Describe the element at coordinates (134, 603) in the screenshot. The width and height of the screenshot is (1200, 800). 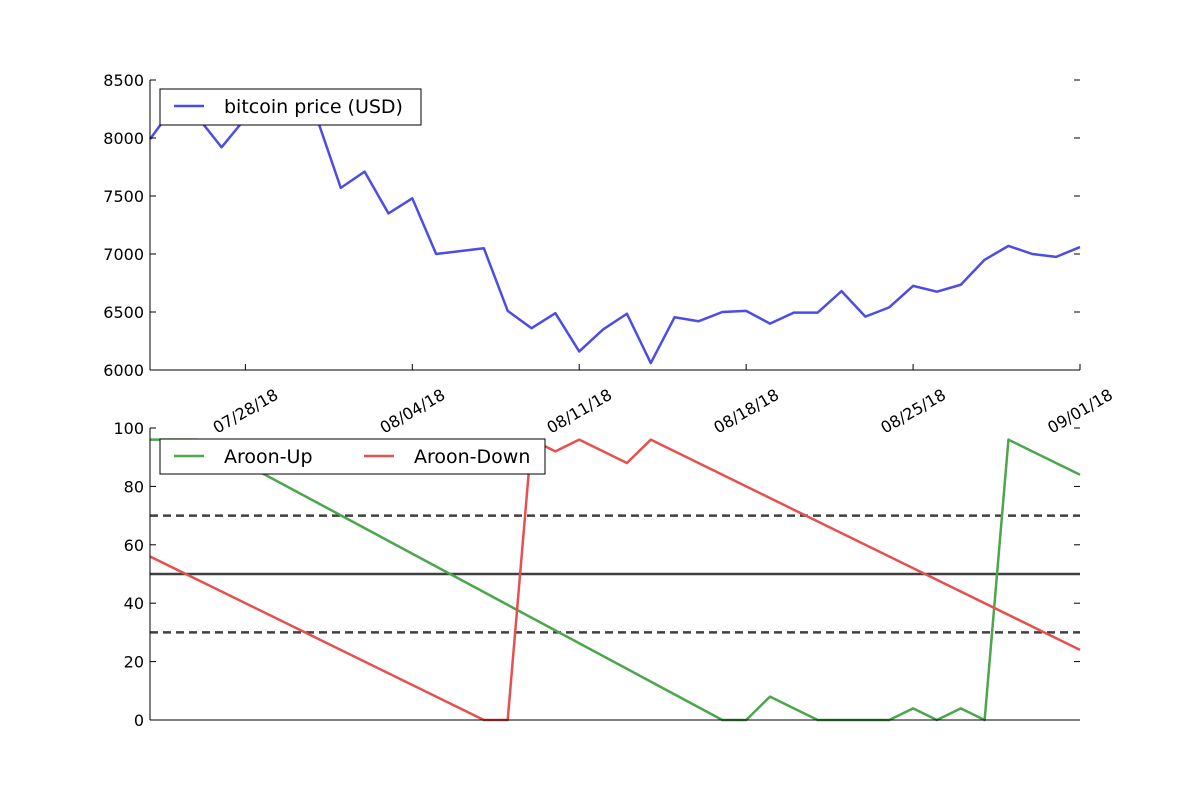
I see `aroon-ytick-label: 40` at that location.